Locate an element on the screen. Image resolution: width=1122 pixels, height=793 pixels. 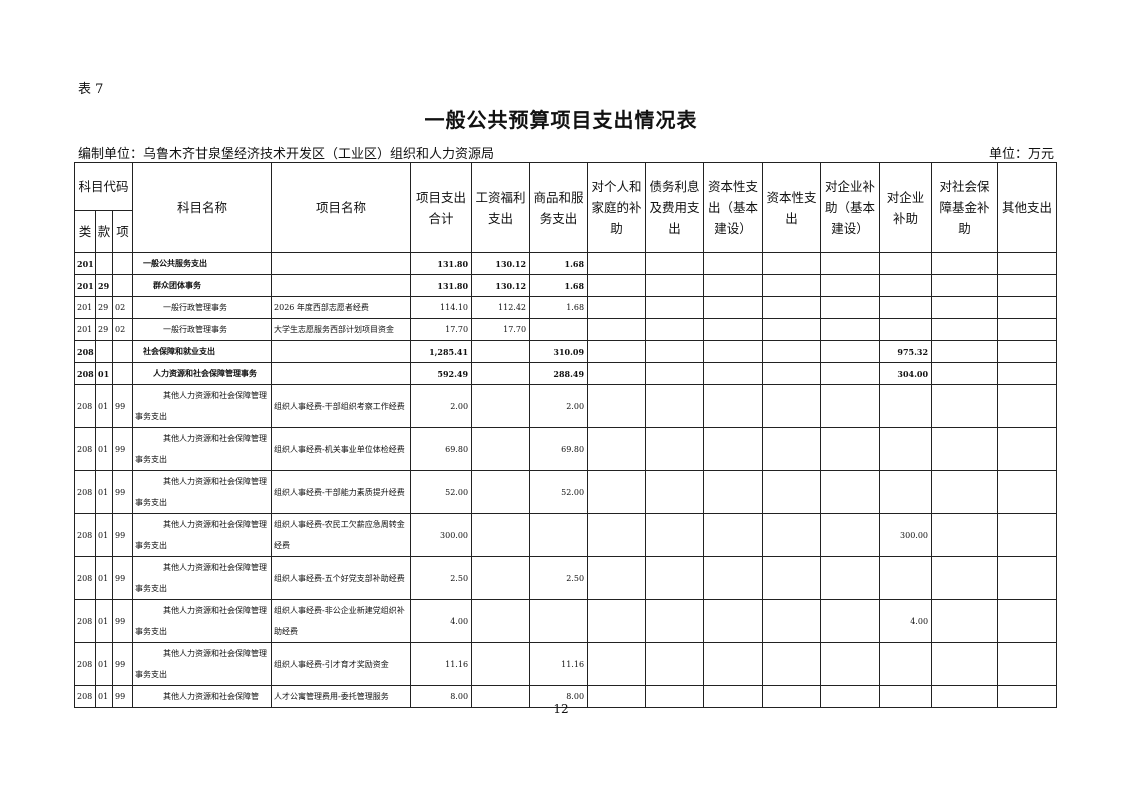
cell-subject-name: 人力资源和社会保障管理事务 is located at coordinates (202, 373).